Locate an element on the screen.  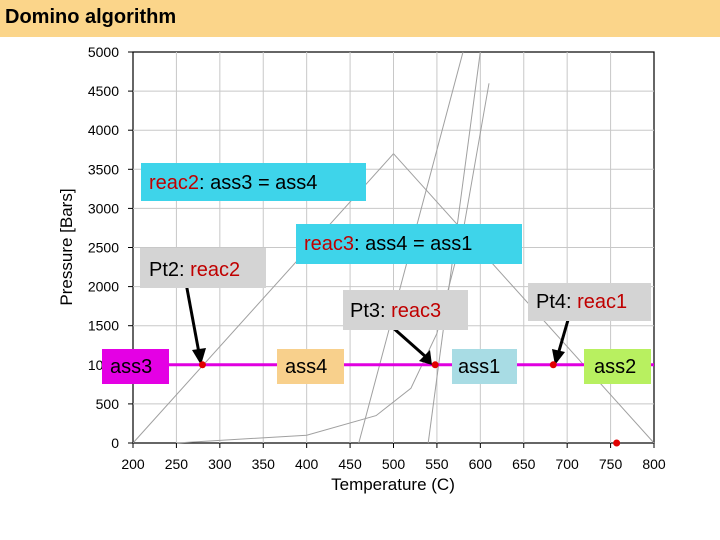
reac2-equation-label: reac2: ass3 = ass4 is located at coordinates (253, 182).